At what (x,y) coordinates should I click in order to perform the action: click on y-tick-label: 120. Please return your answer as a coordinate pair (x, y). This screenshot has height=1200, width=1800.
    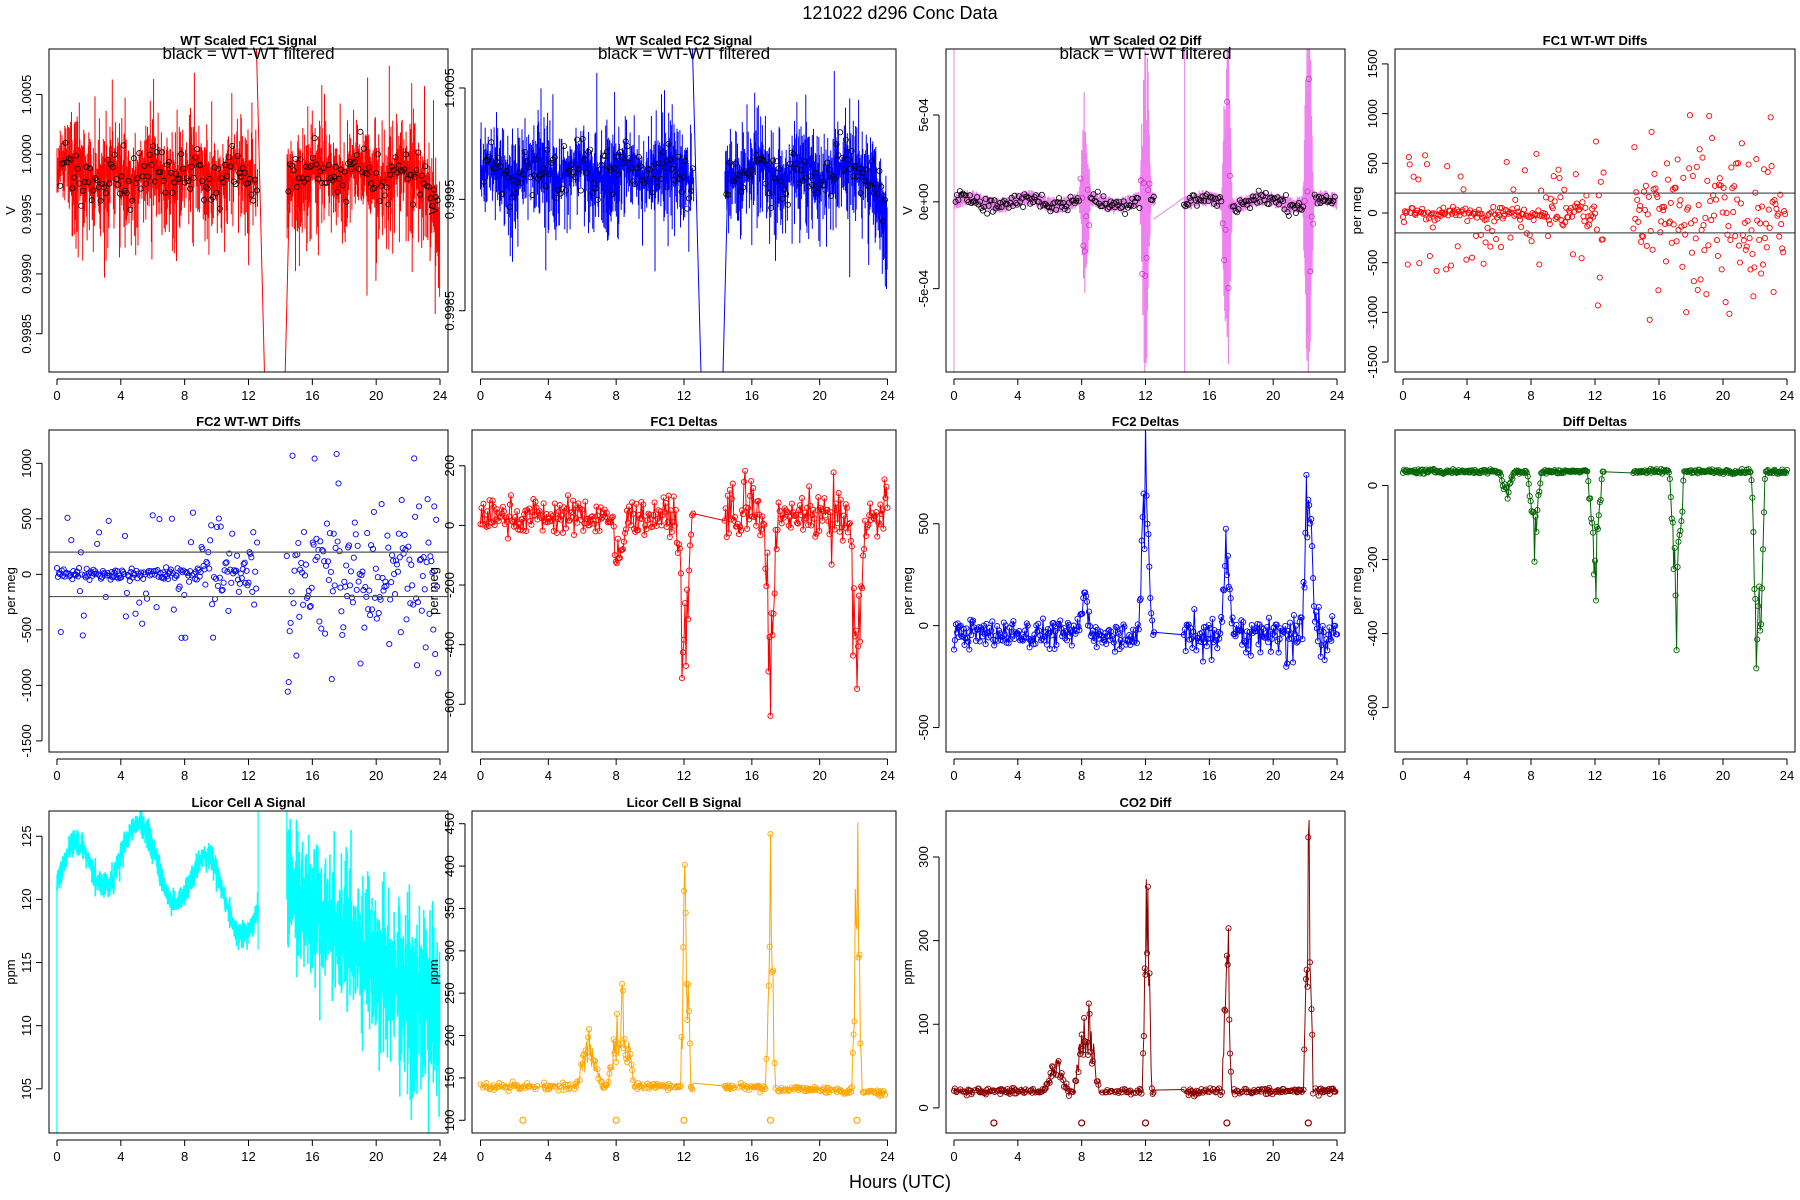
    Looking at the image, I should click on (26, 900).